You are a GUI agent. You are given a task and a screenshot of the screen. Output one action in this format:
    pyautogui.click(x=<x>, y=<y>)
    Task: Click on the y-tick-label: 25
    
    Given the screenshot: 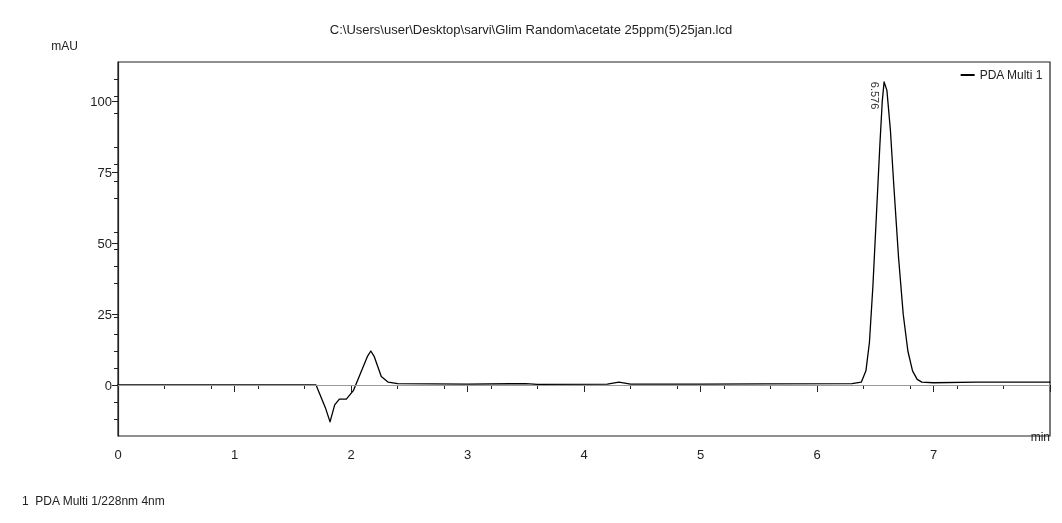 What is the action you would take?
    pyautogui.click(x=104, y=314)
    